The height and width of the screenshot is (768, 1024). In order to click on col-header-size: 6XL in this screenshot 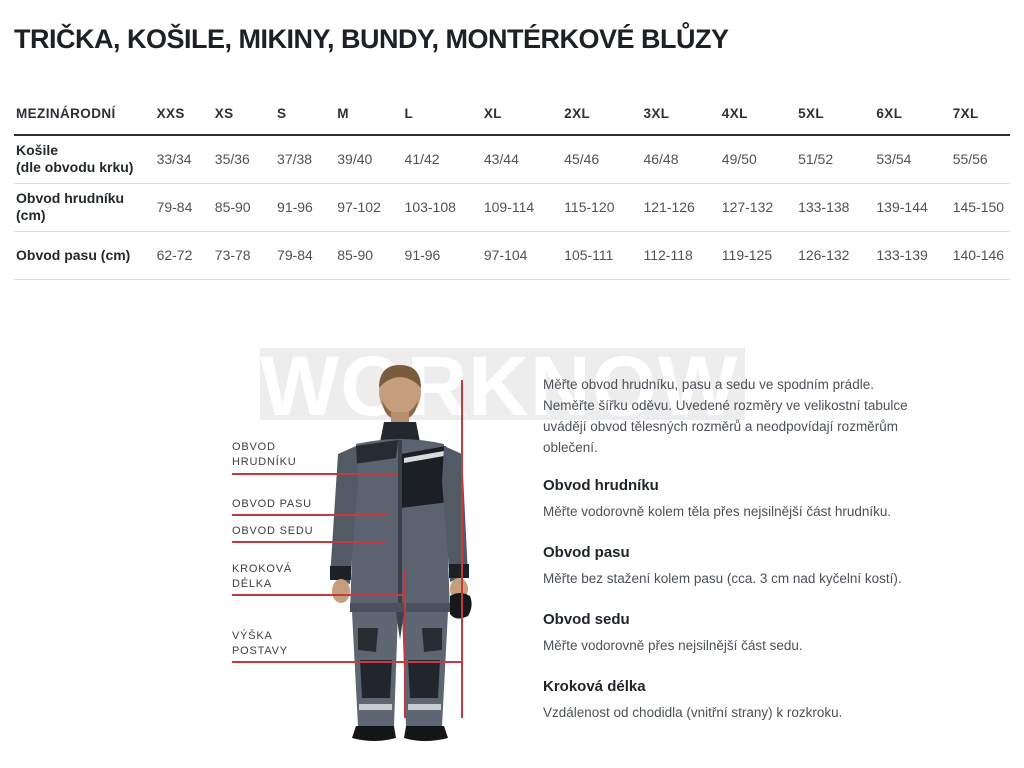, I will do `click(912, 114)`.